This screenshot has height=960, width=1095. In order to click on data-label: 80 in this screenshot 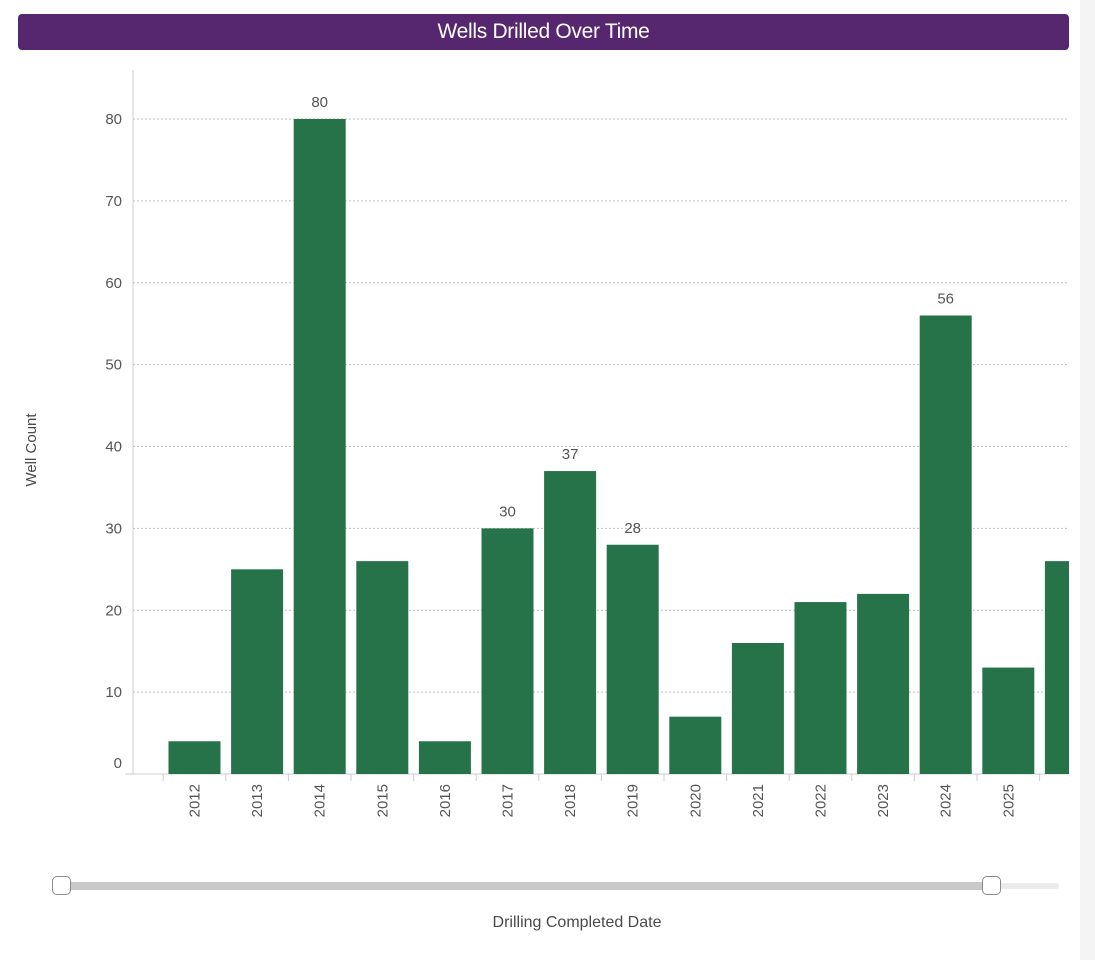, I will do `click(319, 102)`.